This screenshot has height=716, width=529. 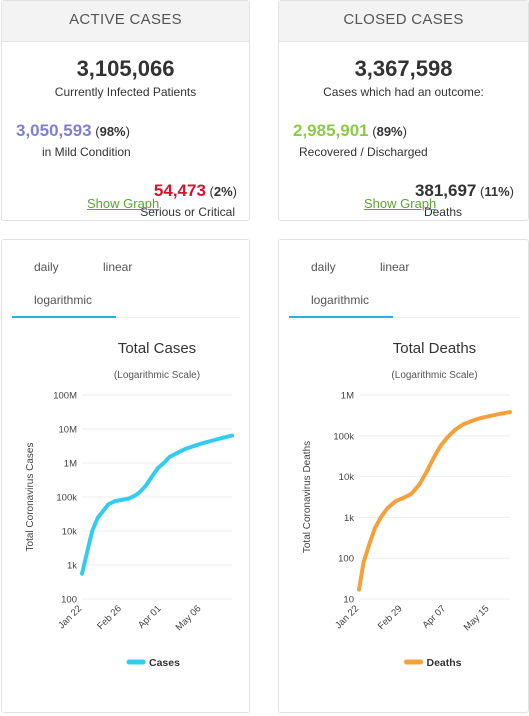 I want to click on x-tick-label: Apr 07, so click(x=434, y=617).